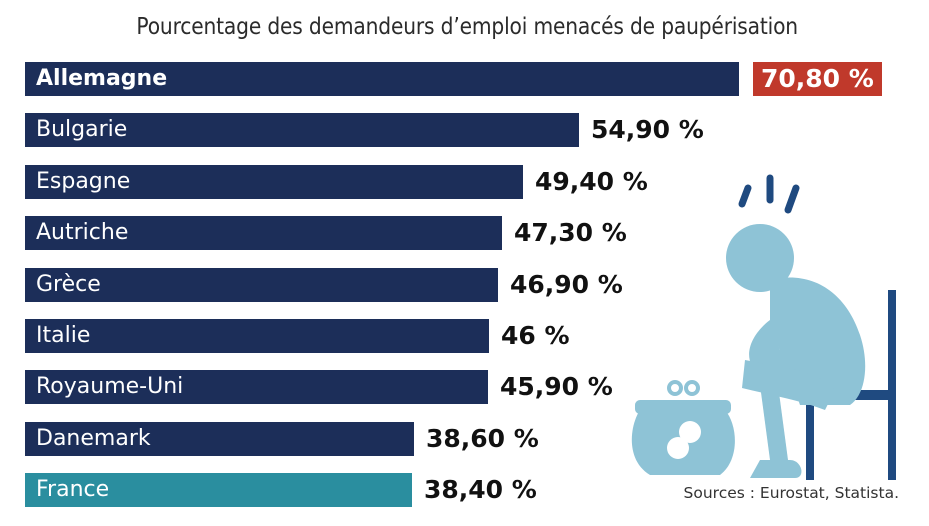 This screenshot has width=929, height=526. Describe the element at coordinates (817, 79) in the screenshot. I see `value-label: 70,80 %` at that location.